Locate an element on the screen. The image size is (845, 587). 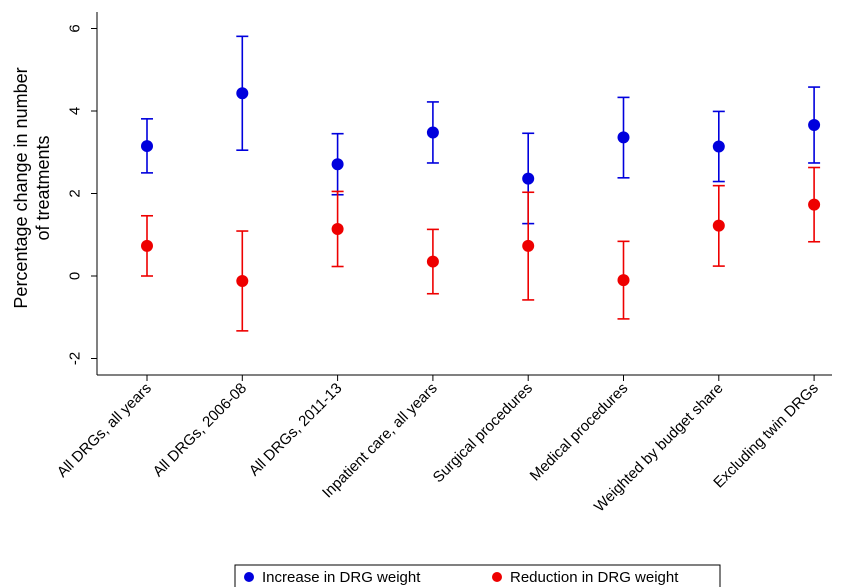
x-category-label: All DRGs, 2006-08 is located at coordinates (200, 430).